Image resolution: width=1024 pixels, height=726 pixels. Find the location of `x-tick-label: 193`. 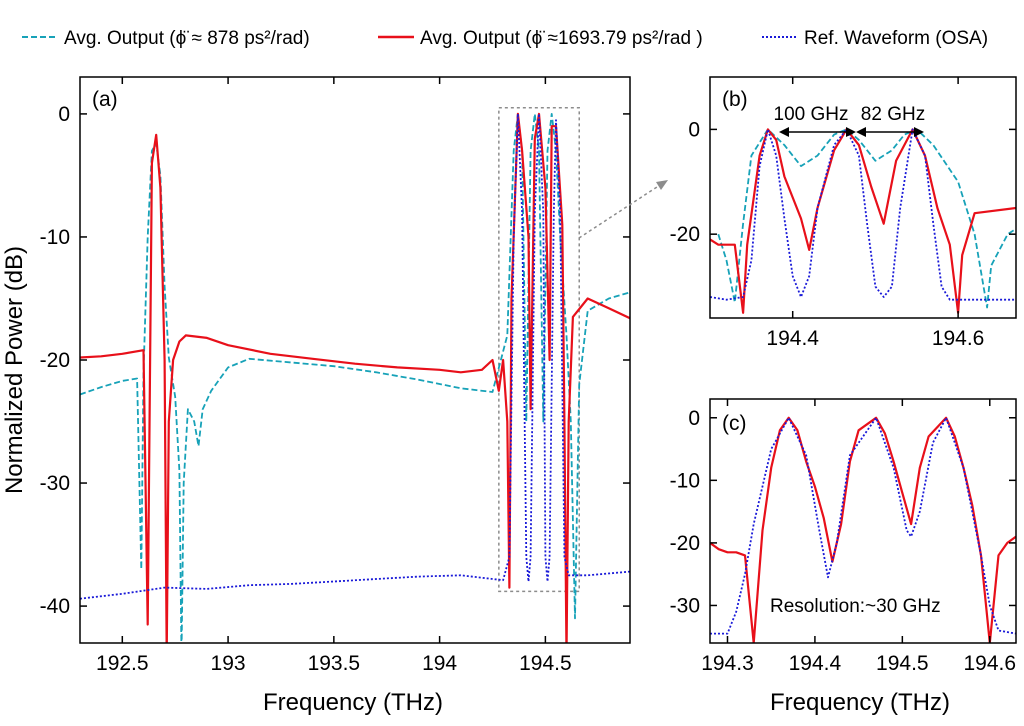

x-tick-label: 193 is located at coordinates (228, 663).